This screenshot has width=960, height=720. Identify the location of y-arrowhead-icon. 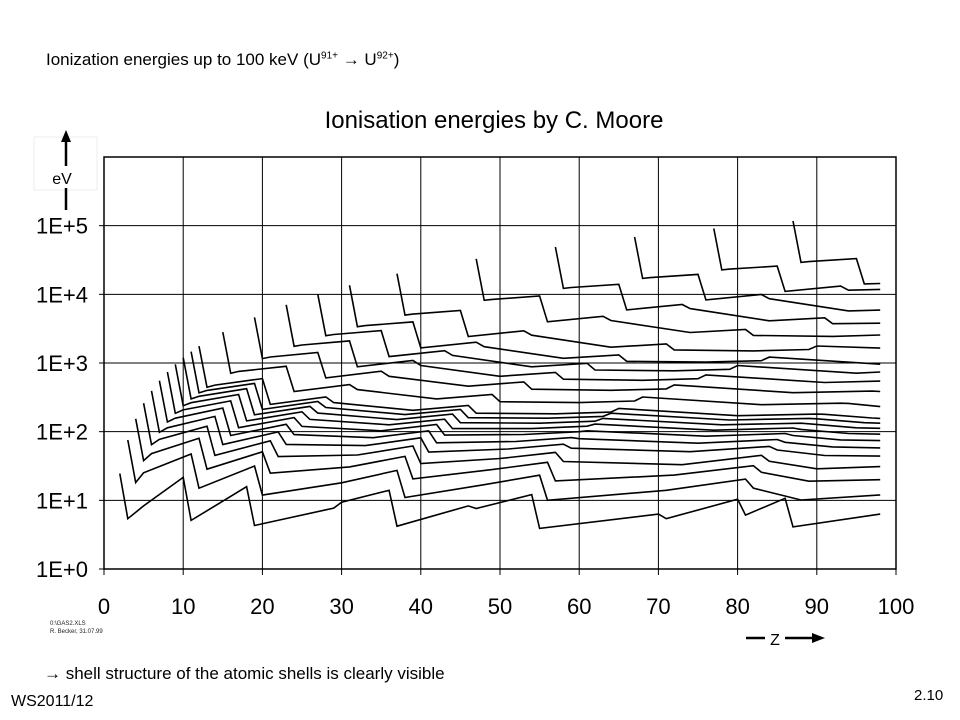
(66, 136).